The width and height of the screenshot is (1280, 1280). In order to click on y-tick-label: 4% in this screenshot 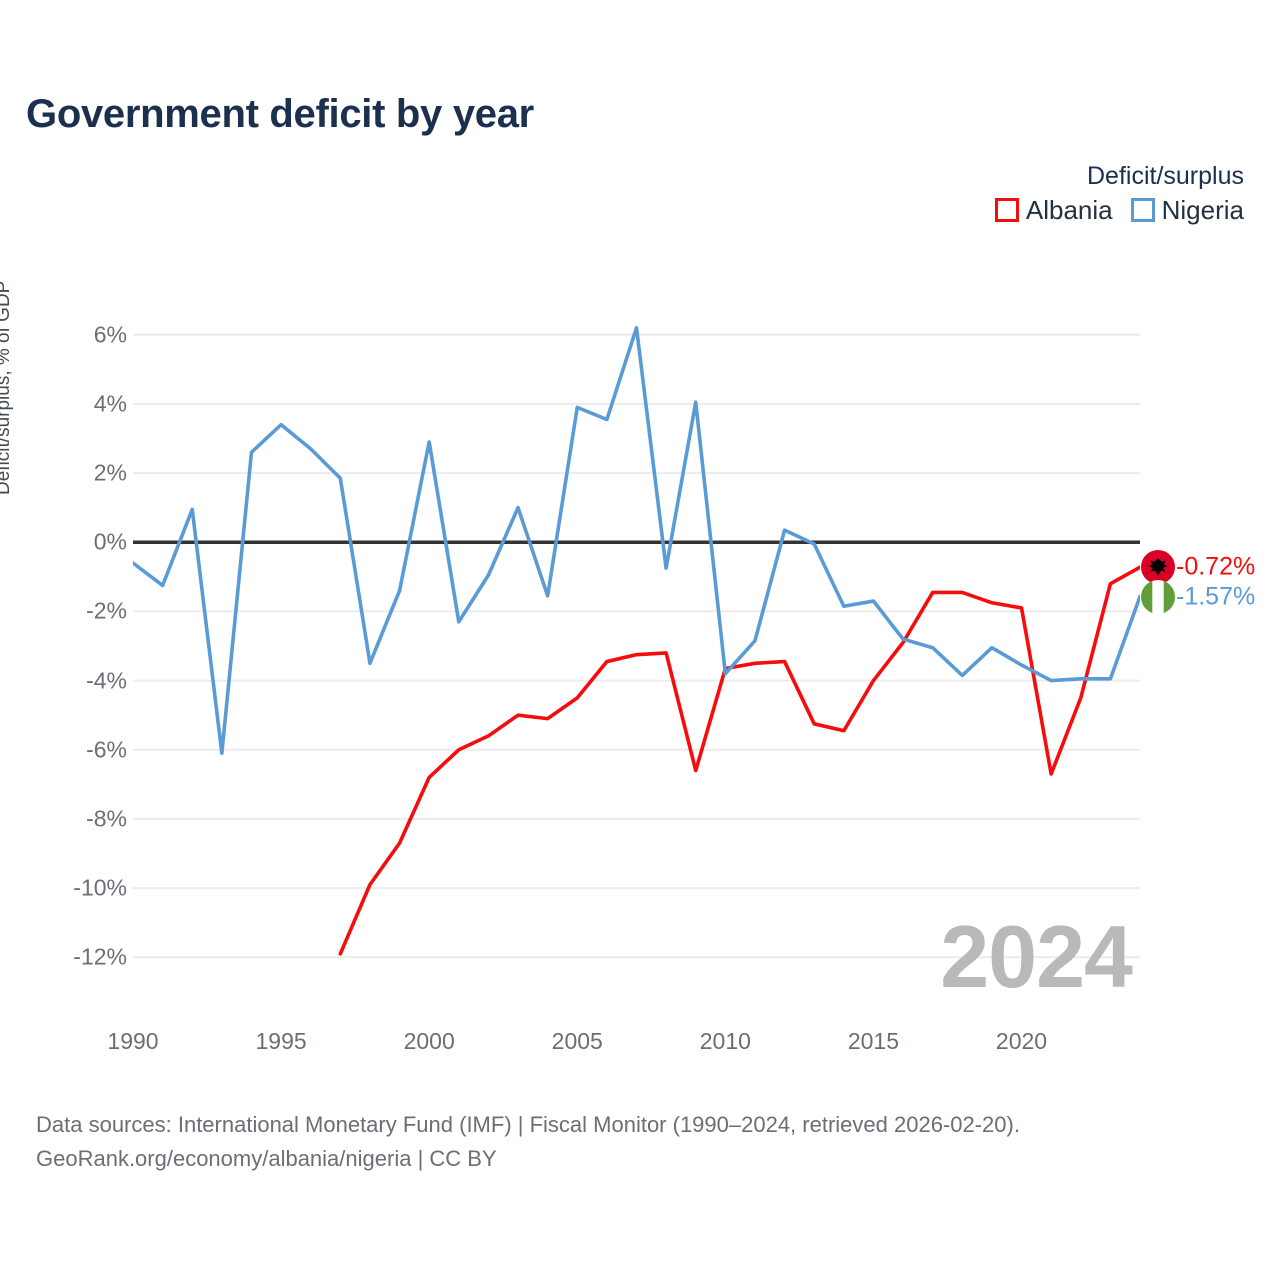, I will do `click(110, 403)`.